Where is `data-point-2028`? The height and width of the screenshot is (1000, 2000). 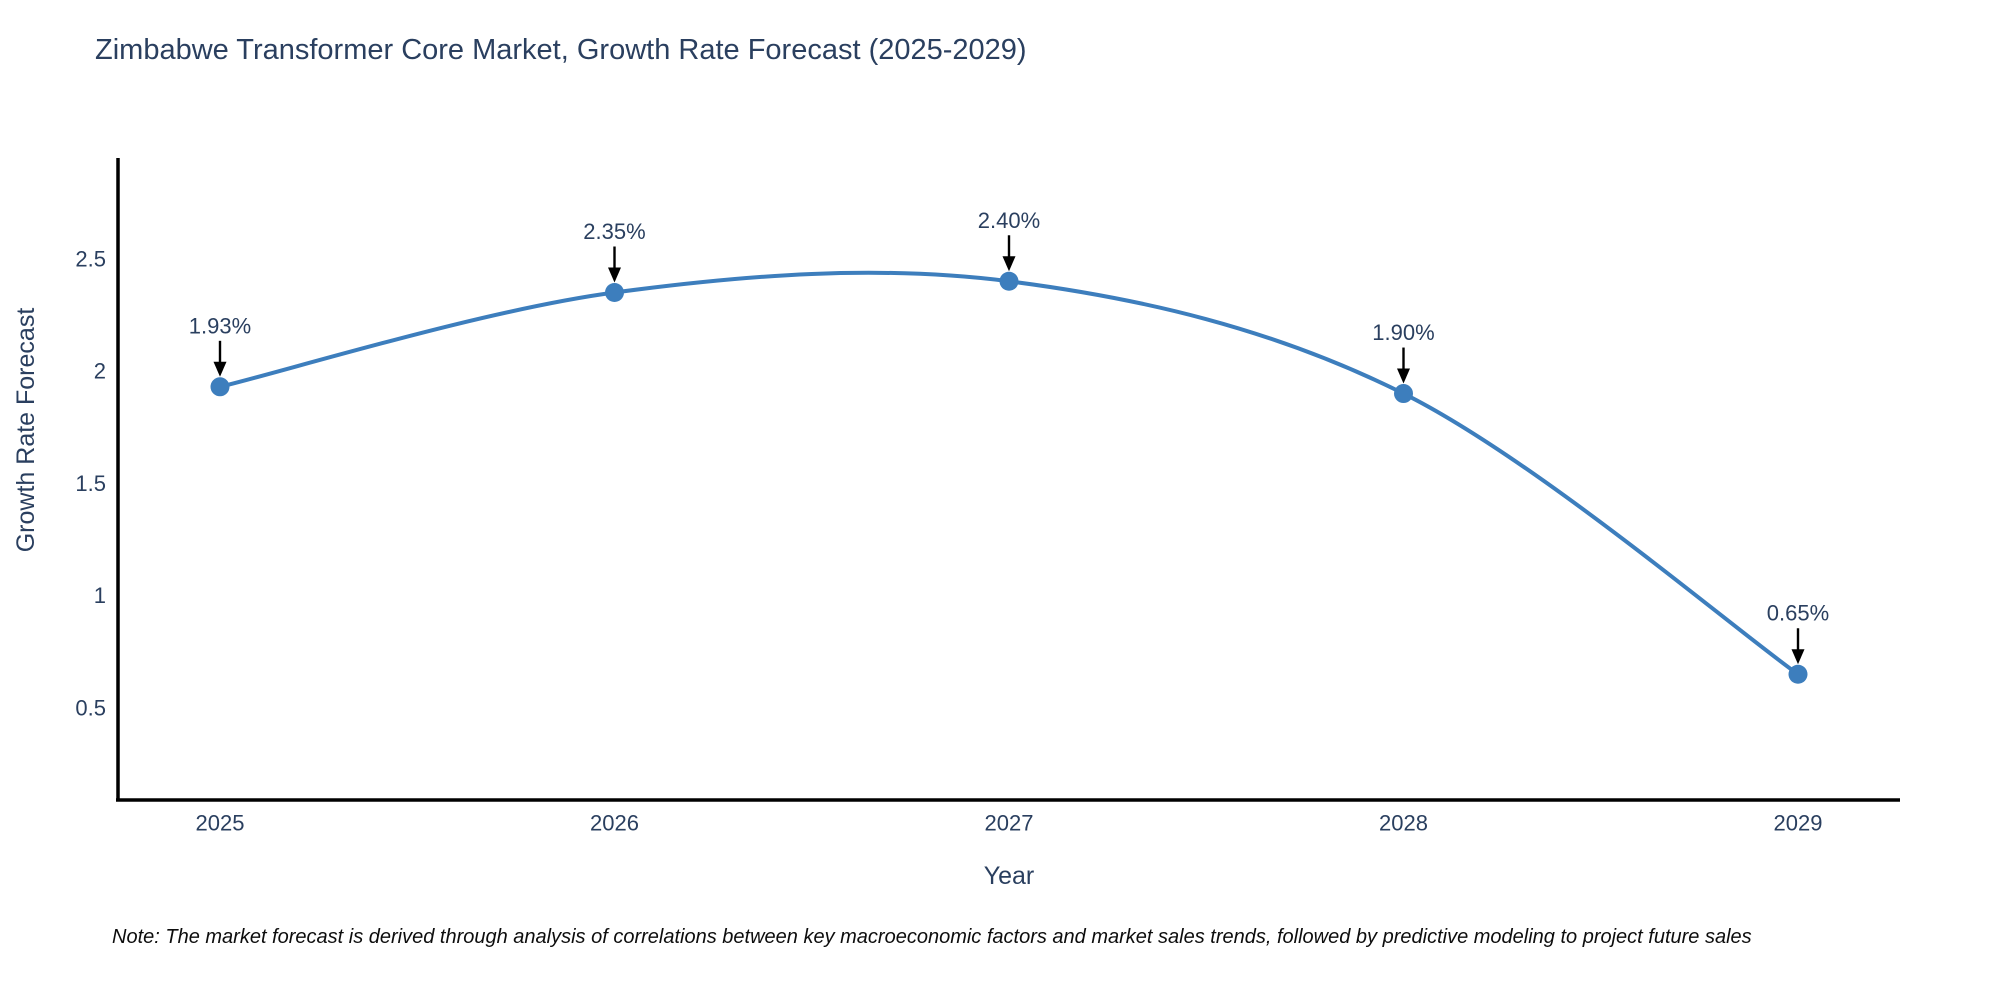 data-point-2028 is located at coordinates (1403, 394).